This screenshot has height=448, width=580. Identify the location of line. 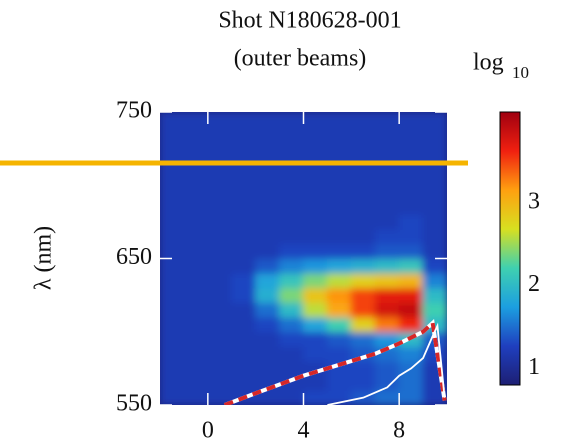
(335, 361).